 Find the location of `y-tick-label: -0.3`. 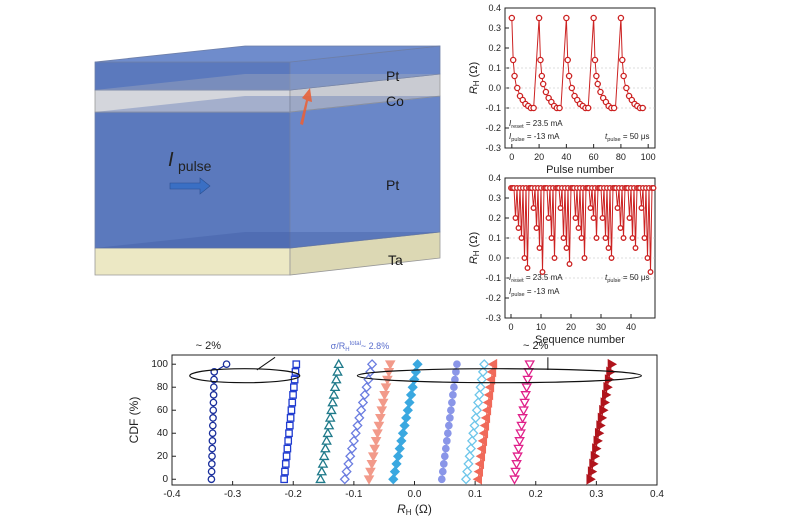

y-tick-label: -0.3 is located at coordinates (493, 148).